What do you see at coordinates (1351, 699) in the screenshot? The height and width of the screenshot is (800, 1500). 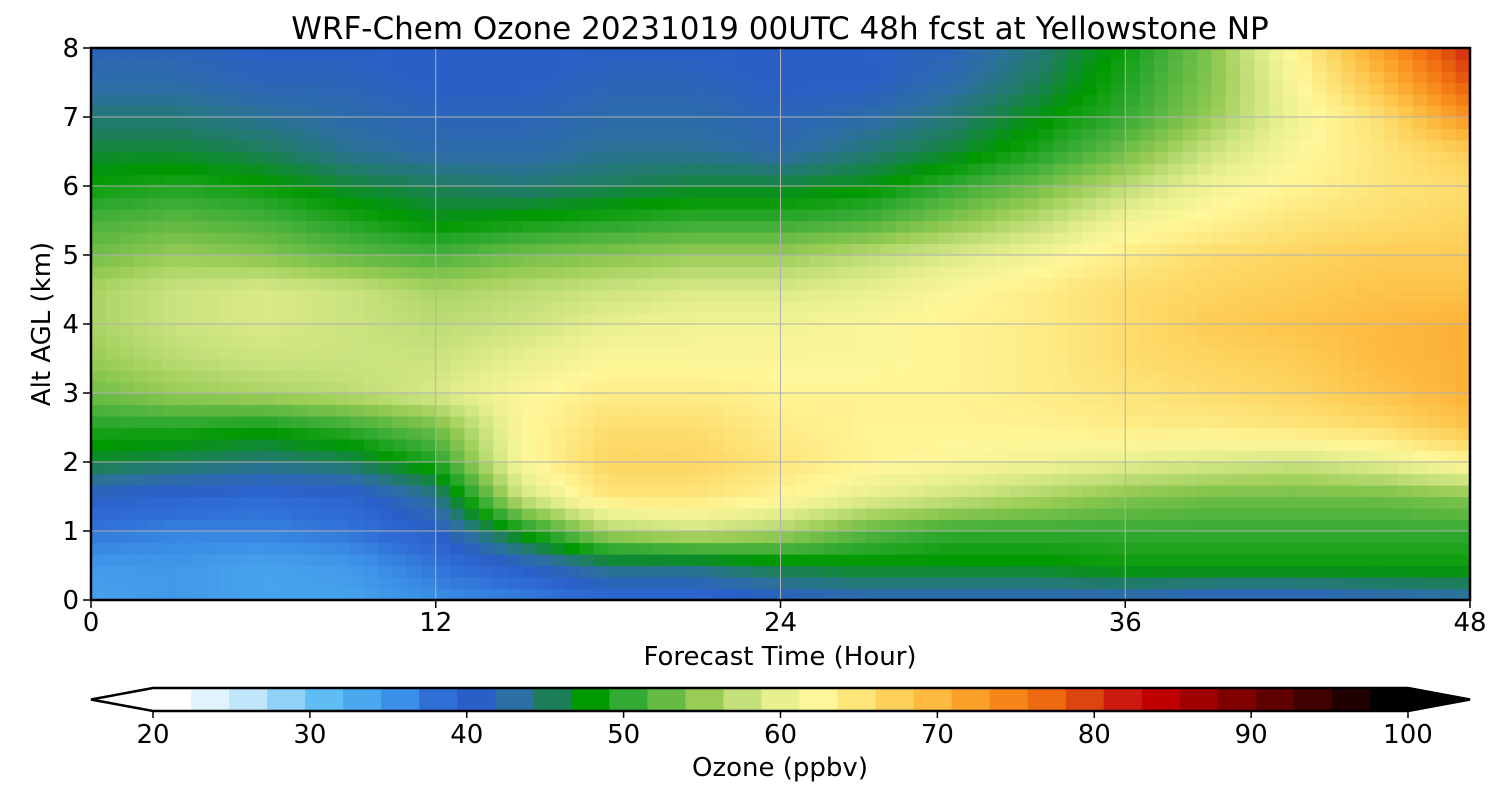 I see `colorbar-swatch` at bounding box center [1351, 699].